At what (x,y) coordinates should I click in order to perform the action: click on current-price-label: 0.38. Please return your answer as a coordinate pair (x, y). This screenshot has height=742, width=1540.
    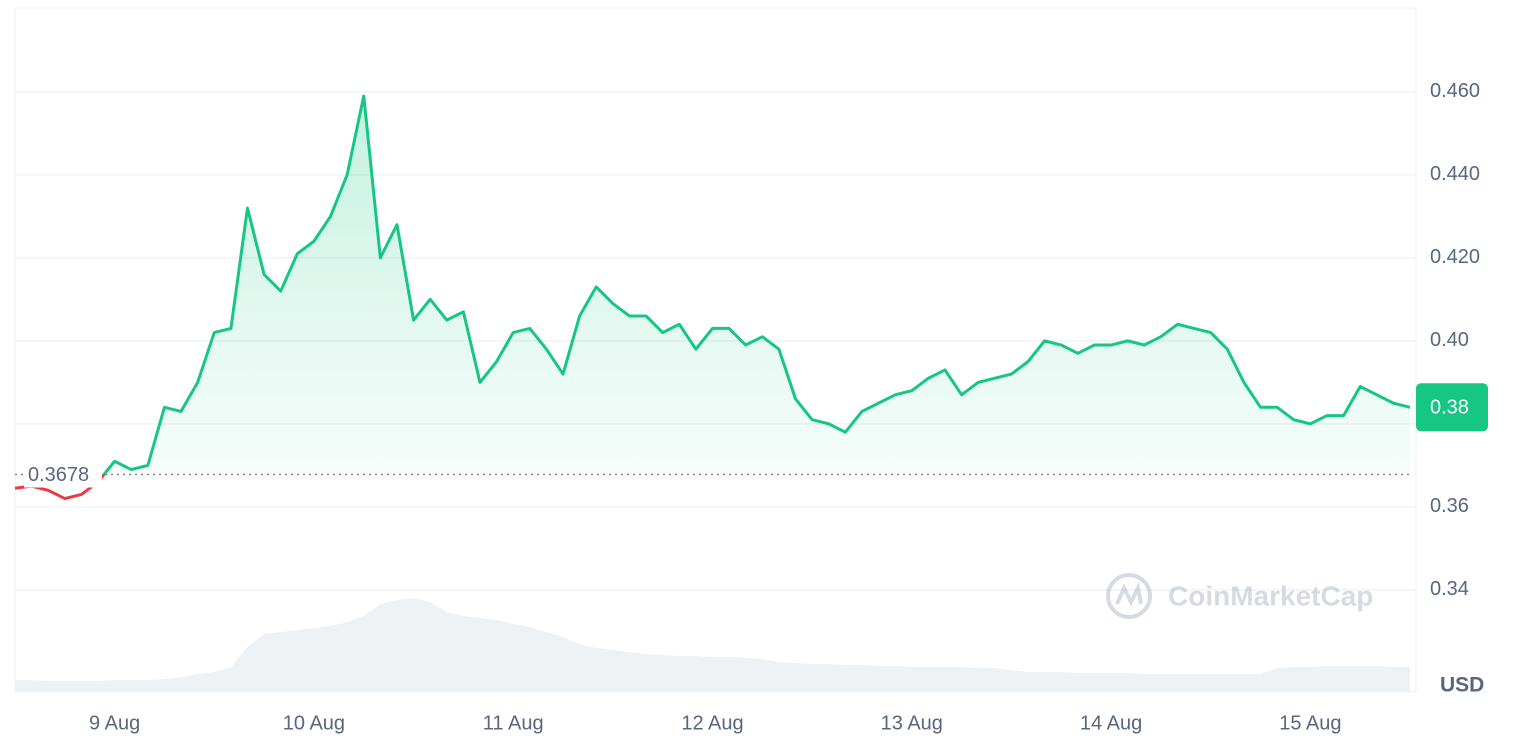
    Looking at the image, I should click on (1449, 408).